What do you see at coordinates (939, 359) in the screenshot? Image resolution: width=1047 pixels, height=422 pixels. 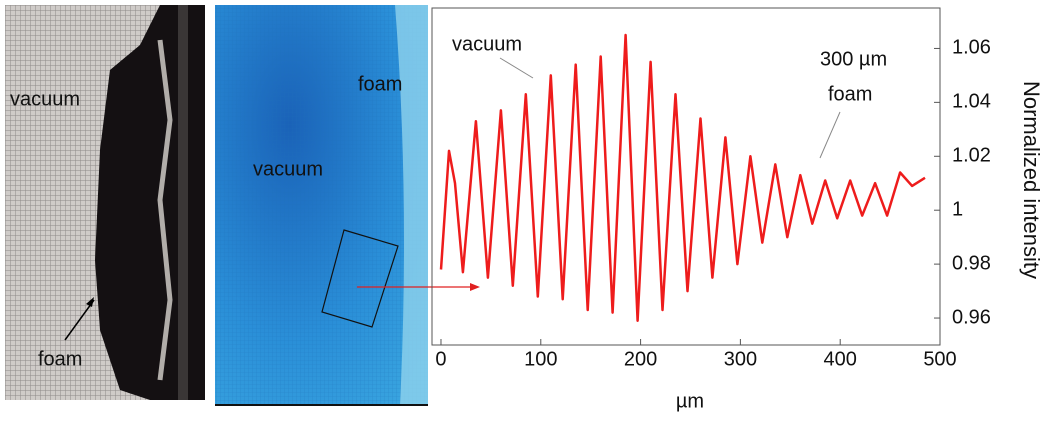 I see `x-tick-label: 500` at bounding box center [939, 359].